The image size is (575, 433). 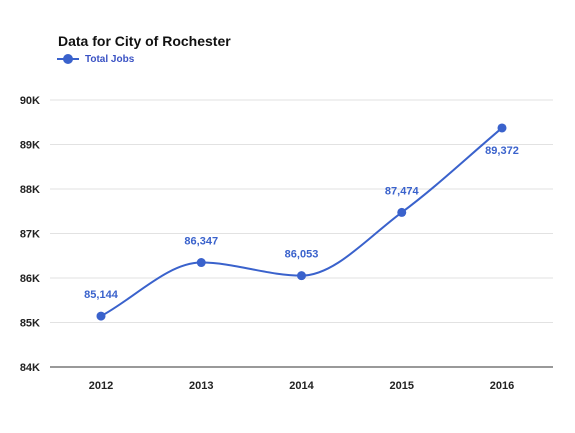 I want to click on chart-title: Data for City of Rochester, so click(x=144, y=41).